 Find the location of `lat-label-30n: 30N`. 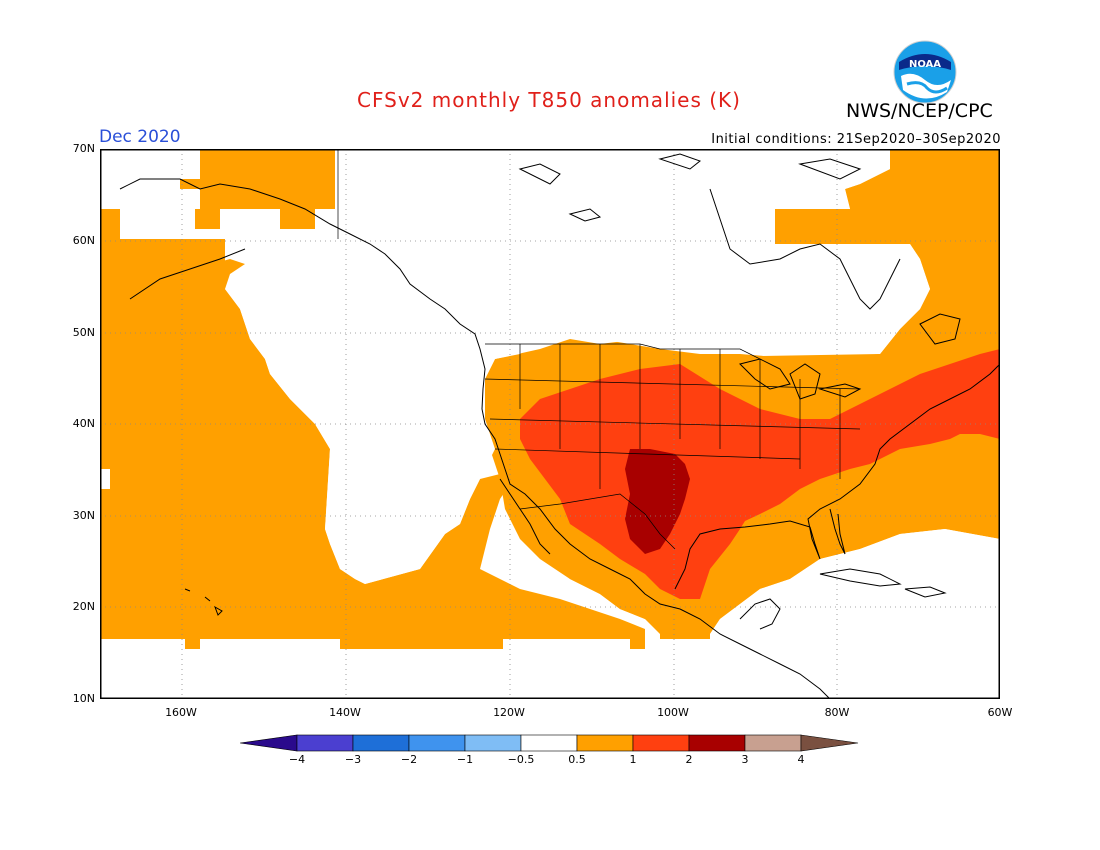

lat-label-30n: 30N is located at coordinates (83, 515).